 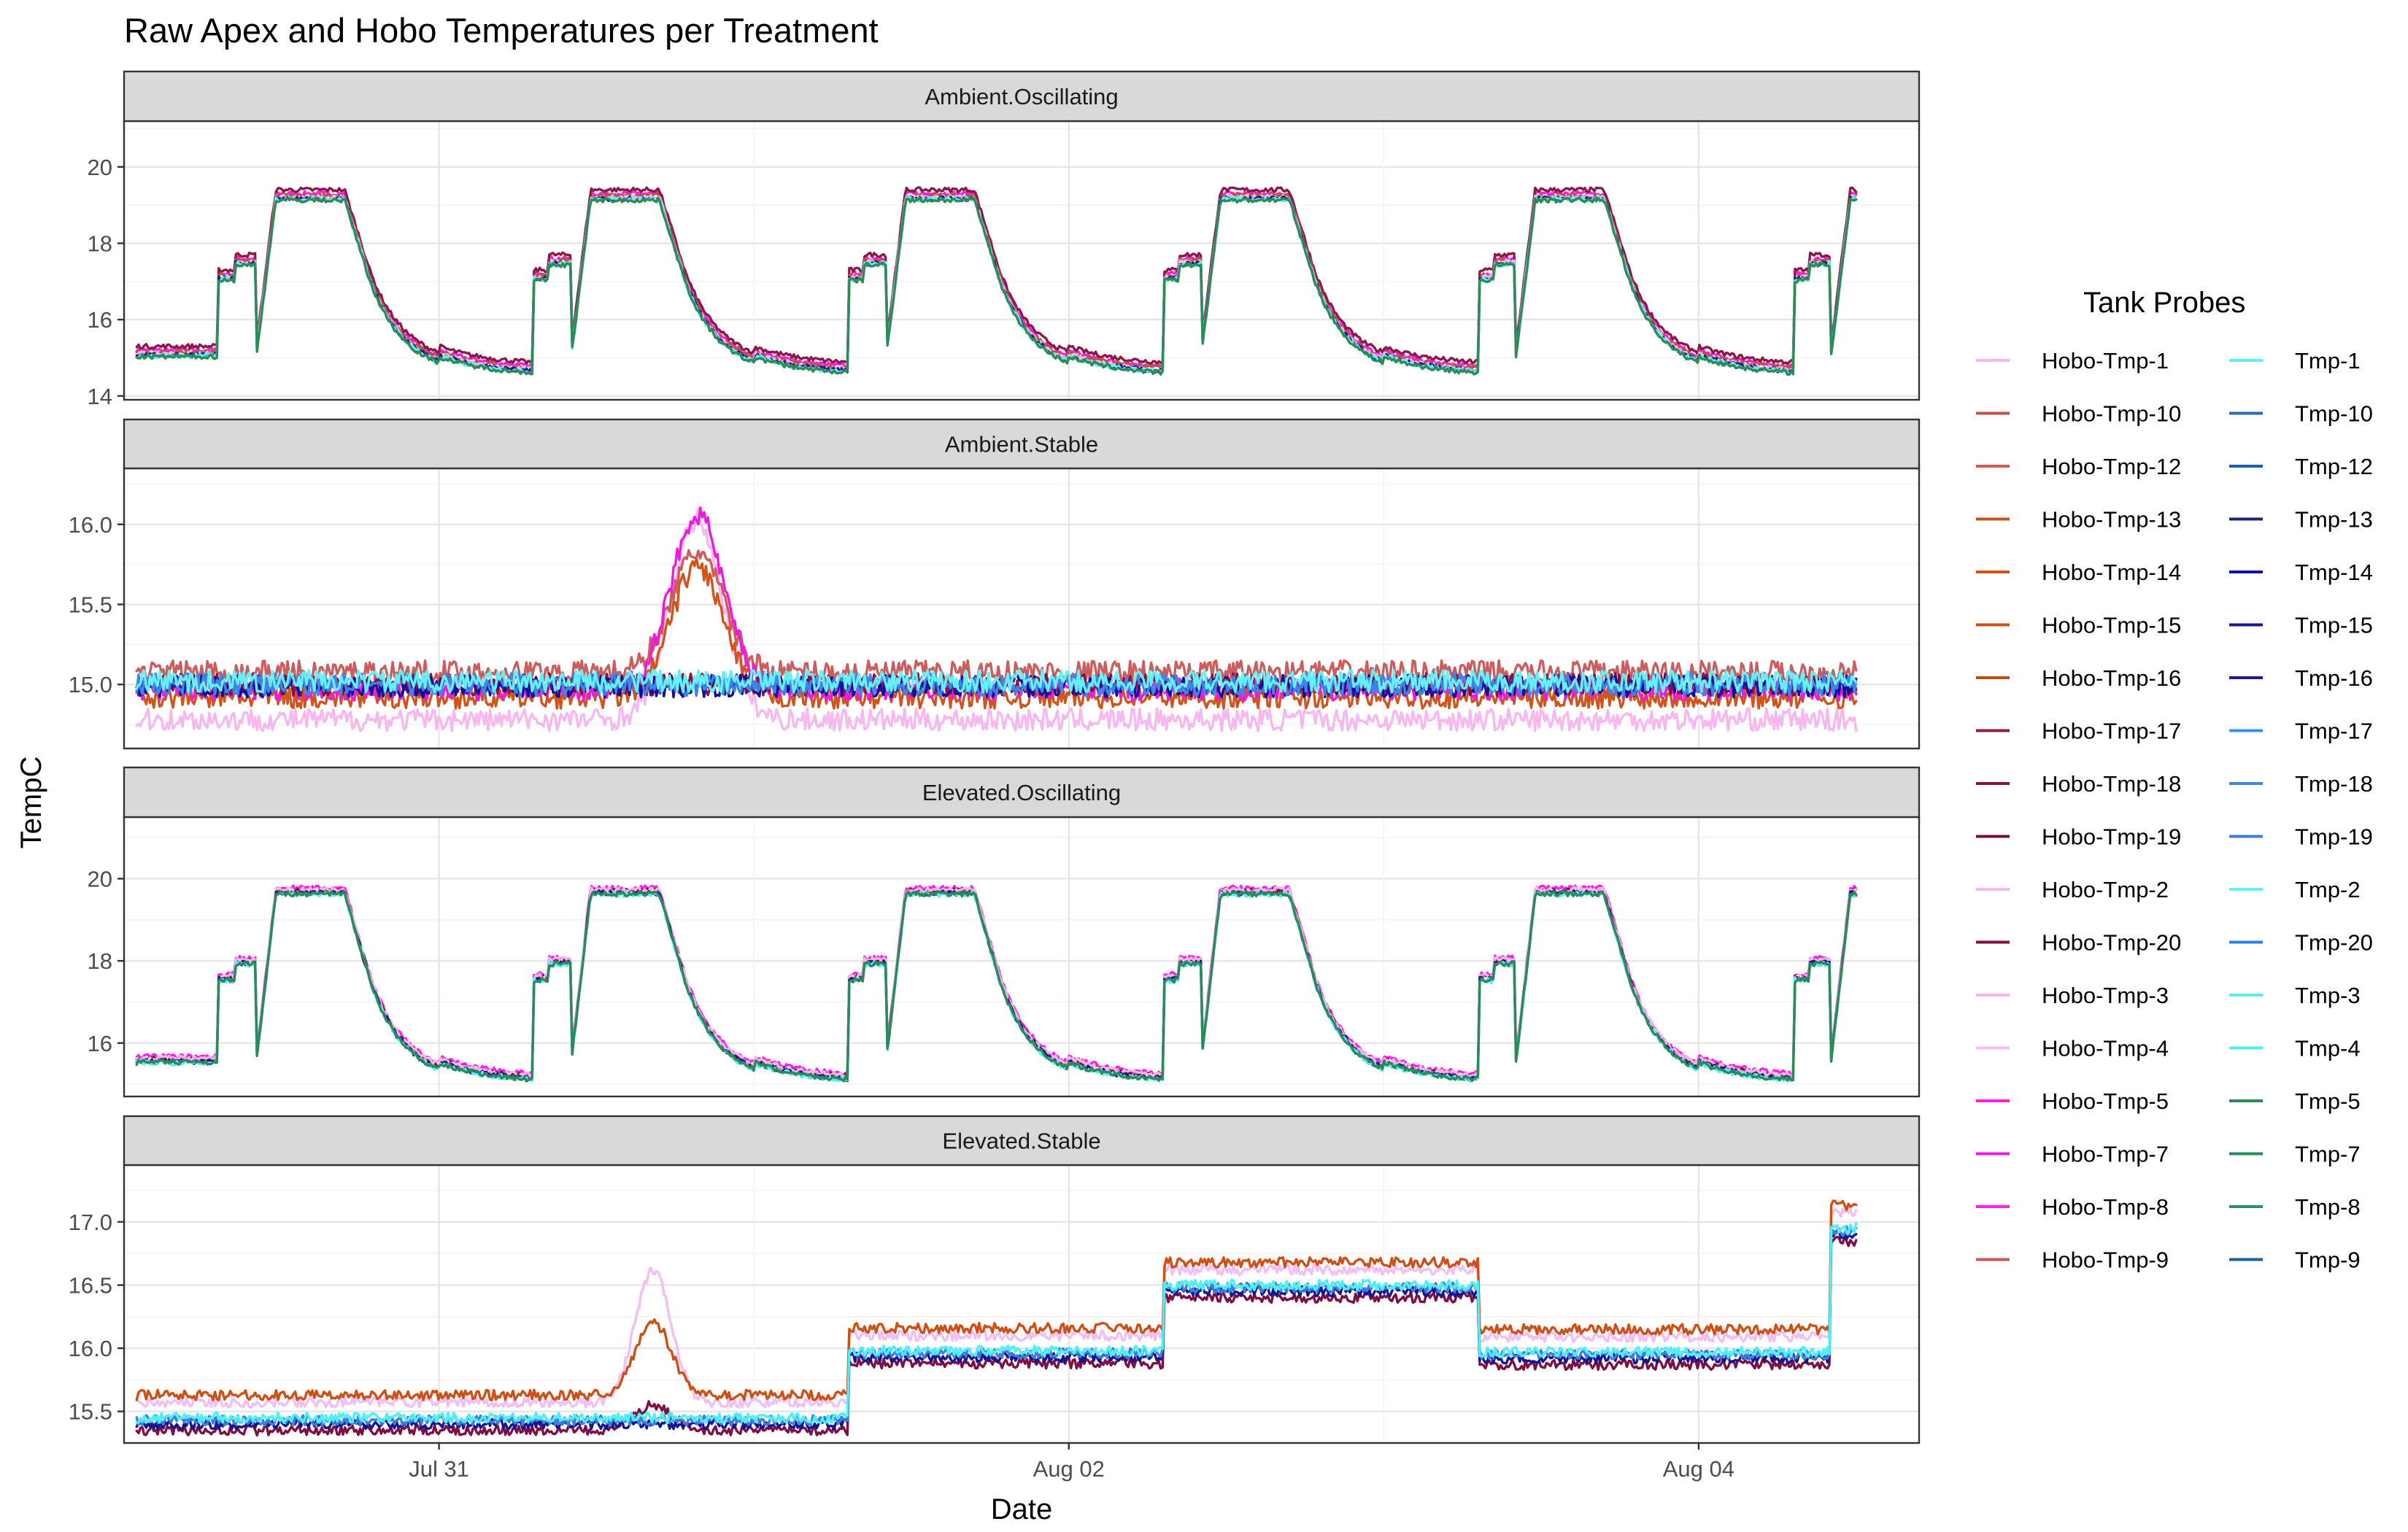 I want to click on legend-label: Hobo-Tmp-13, so click(x=2111, y=520).